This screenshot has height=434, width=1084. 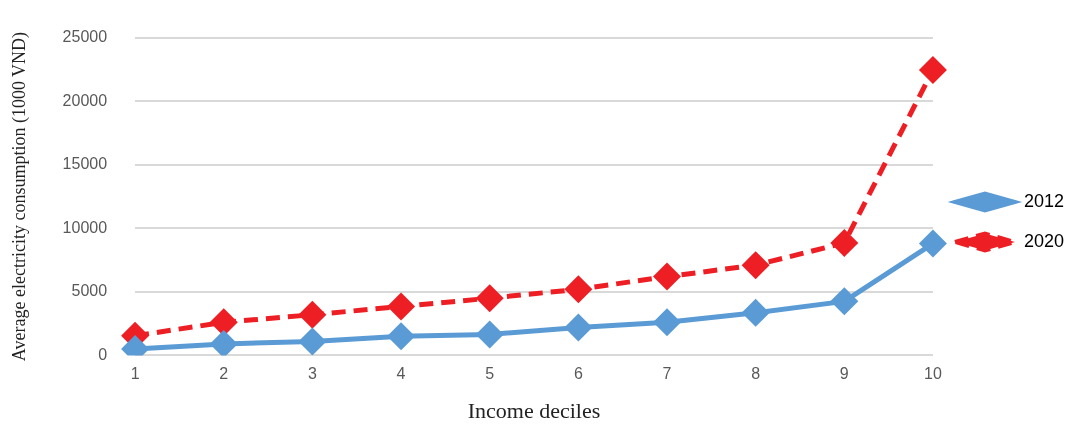 What do you see at coordinates (224, 374) in the screenshot?
I see `x-tick-label: 2` at bounding box center [224, 374].